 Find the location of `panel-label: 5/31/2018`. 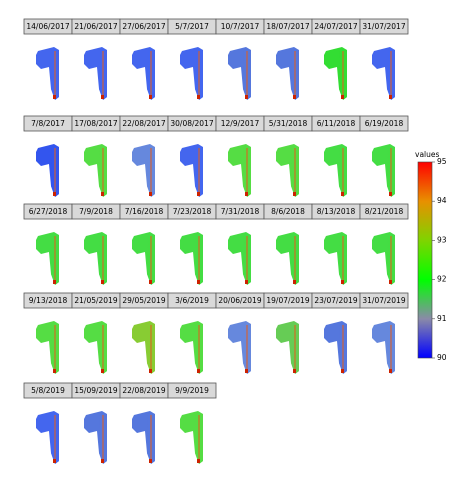

panel-label: 5/31/2018 is located at coordinates (288, 123).